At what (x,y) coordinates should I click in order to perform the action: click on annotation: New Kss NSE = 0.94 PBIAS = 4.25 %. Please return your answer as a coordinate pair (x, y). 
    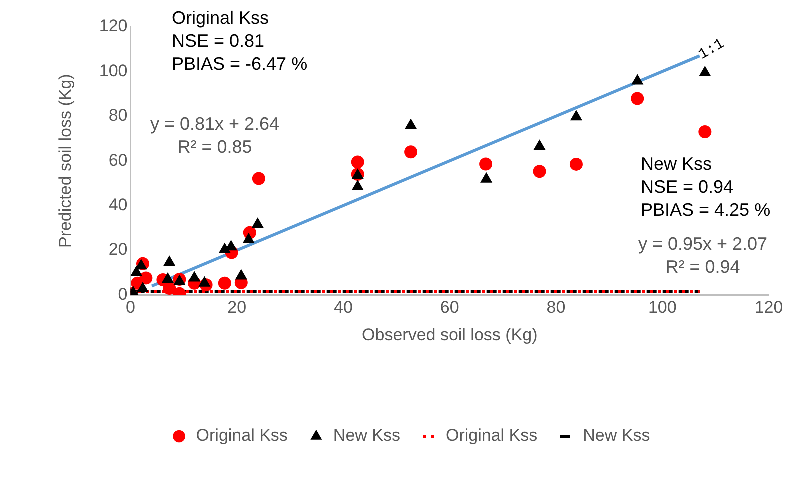
    Looking at the image, I should click on (706, 187).